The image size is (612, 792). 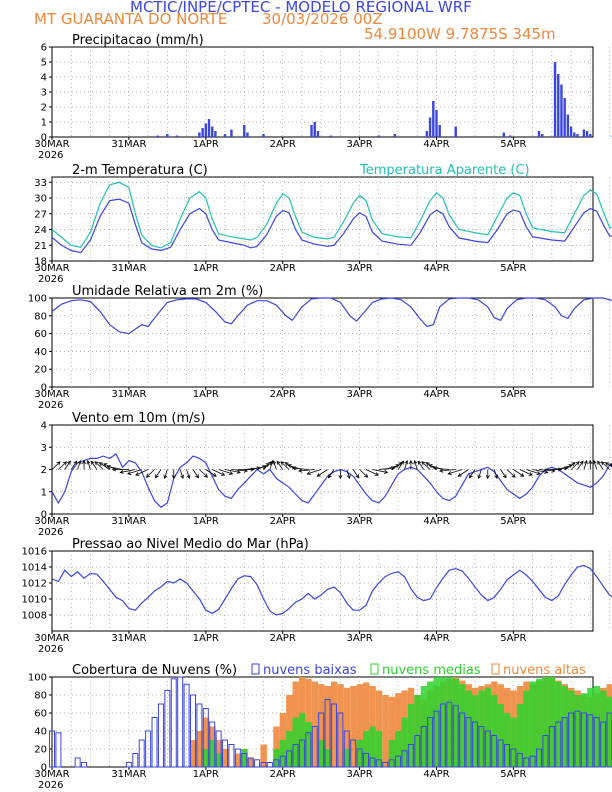 I want to click on x-tick-label: 30MAR, so click(x=51, y=268).